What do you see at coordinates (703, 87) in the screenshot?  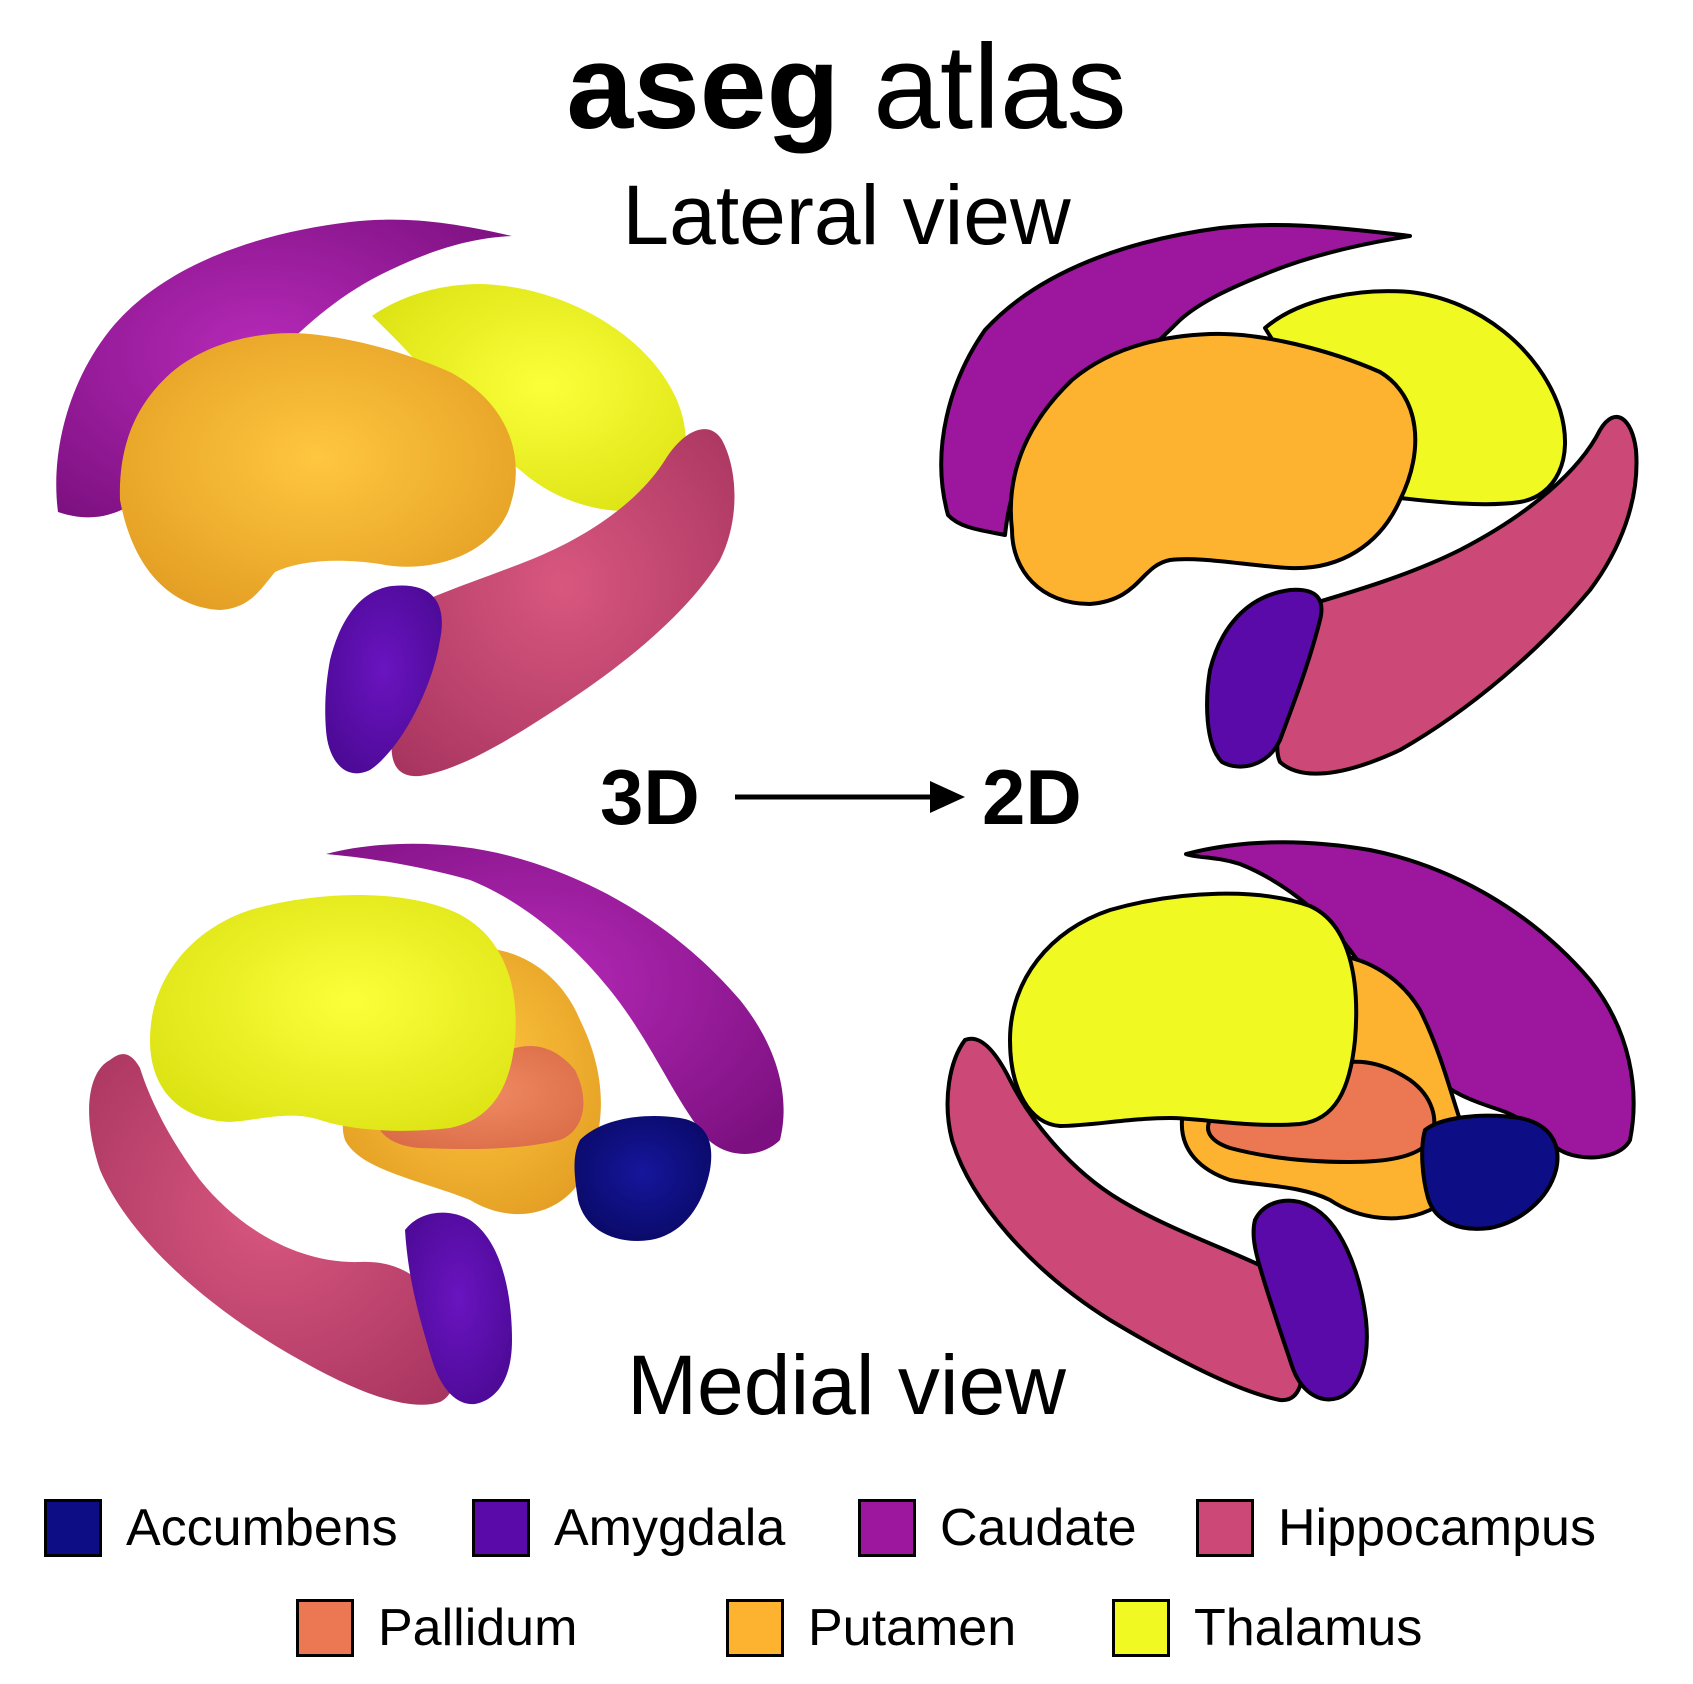 I see `title-bold: aseg` at bounding box center [703, 87].